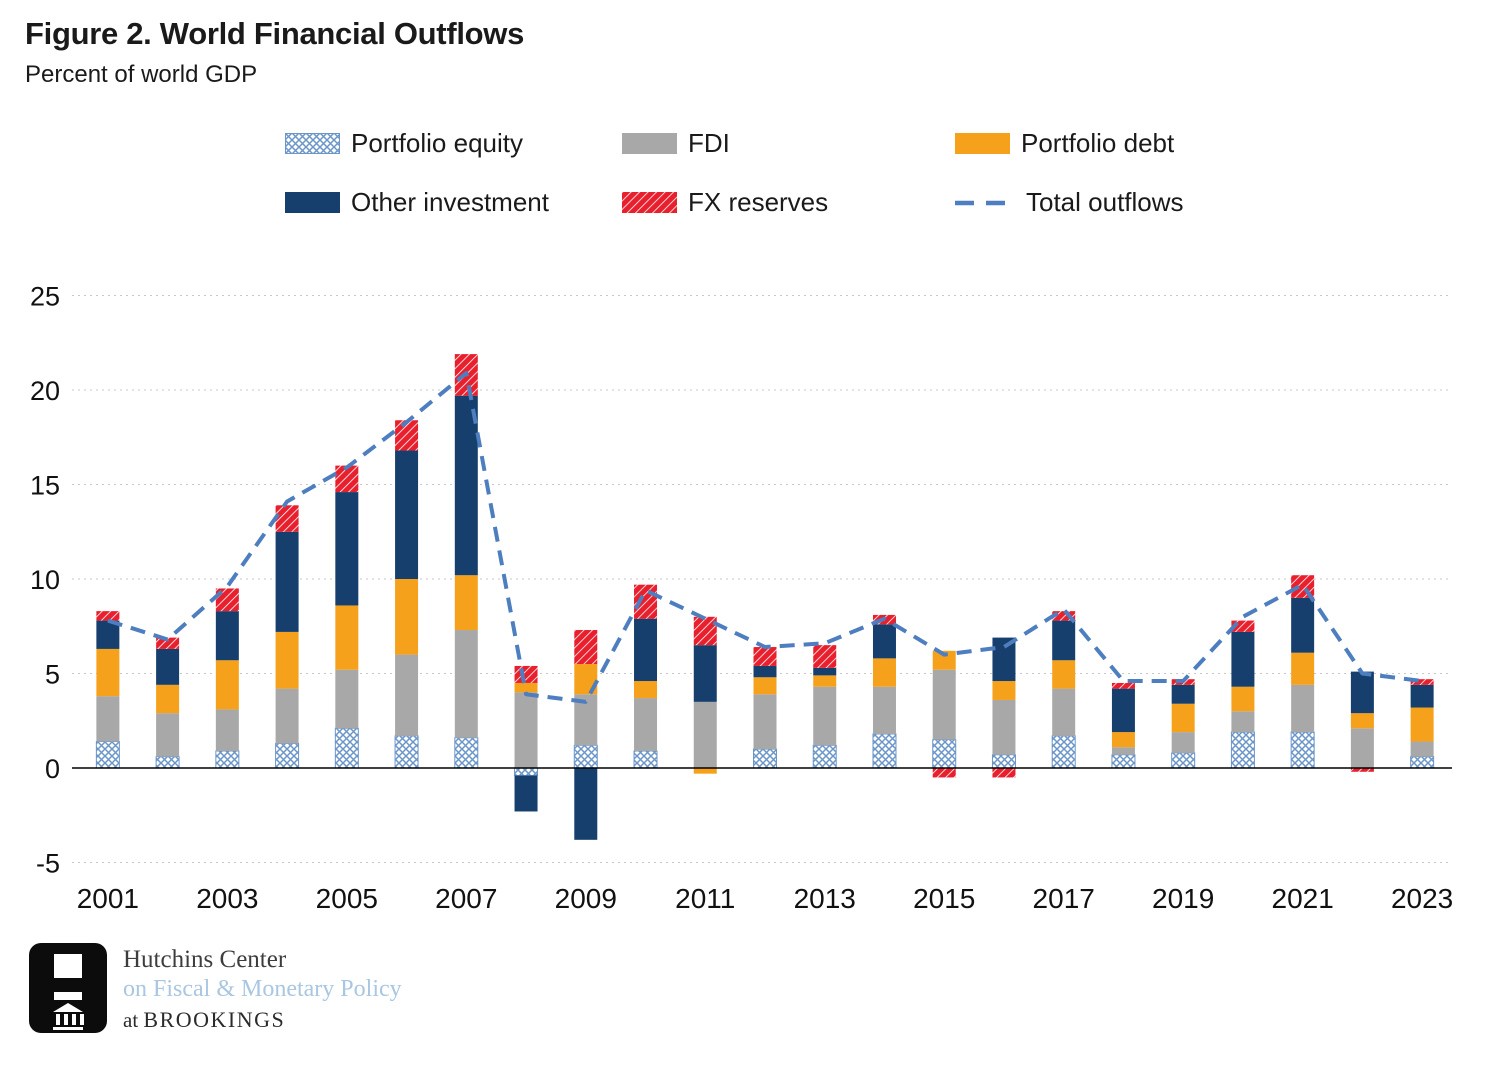 The width and height of the screenshot is (1499, 1086). What do you see at coordinates (227, 898) in the screenshot?
I see `x-axis-label: 2003` at bounding box center [227, 898].